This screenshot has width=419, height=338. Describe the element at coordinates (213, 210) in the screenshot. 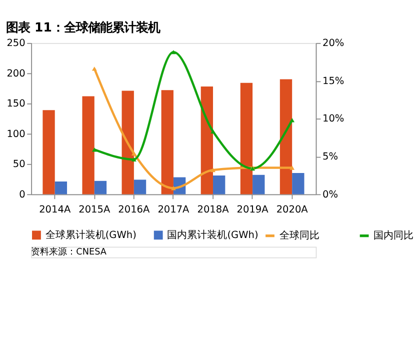

I see `x-tick-label: 2018A` at that location.